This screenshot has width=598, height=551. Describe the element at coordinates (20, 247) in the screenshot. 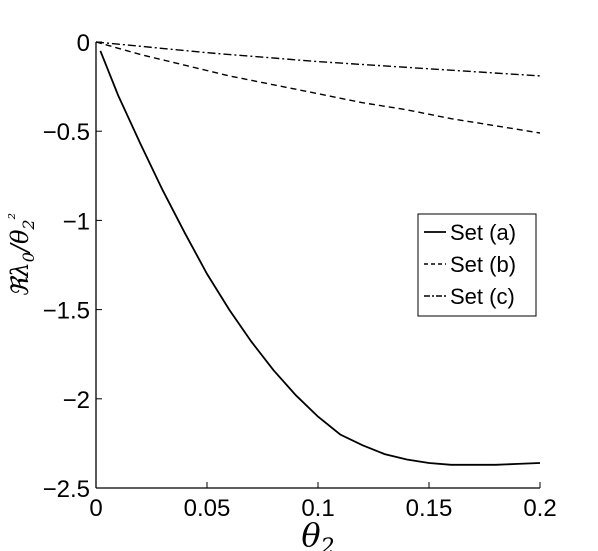

I see `y-axis-label-slash: /` at that location.